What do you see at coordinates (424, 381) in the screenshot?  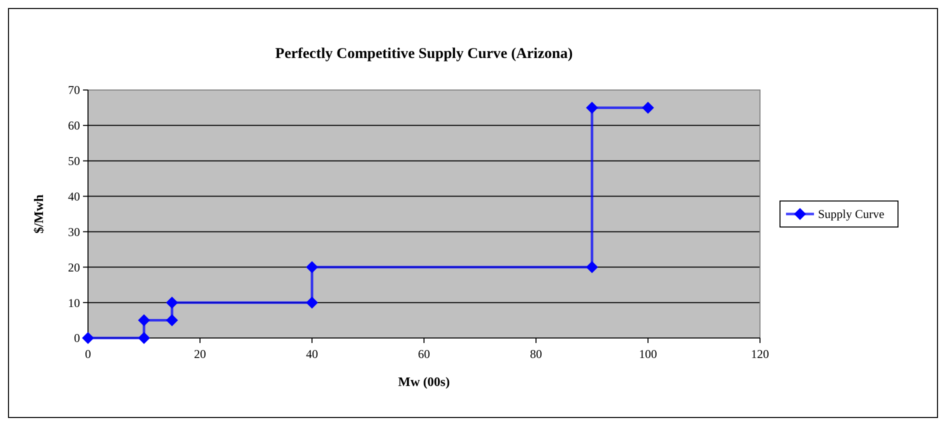 I see `x-axis-title: Mw (00s)` at bounding box center [424, 381].